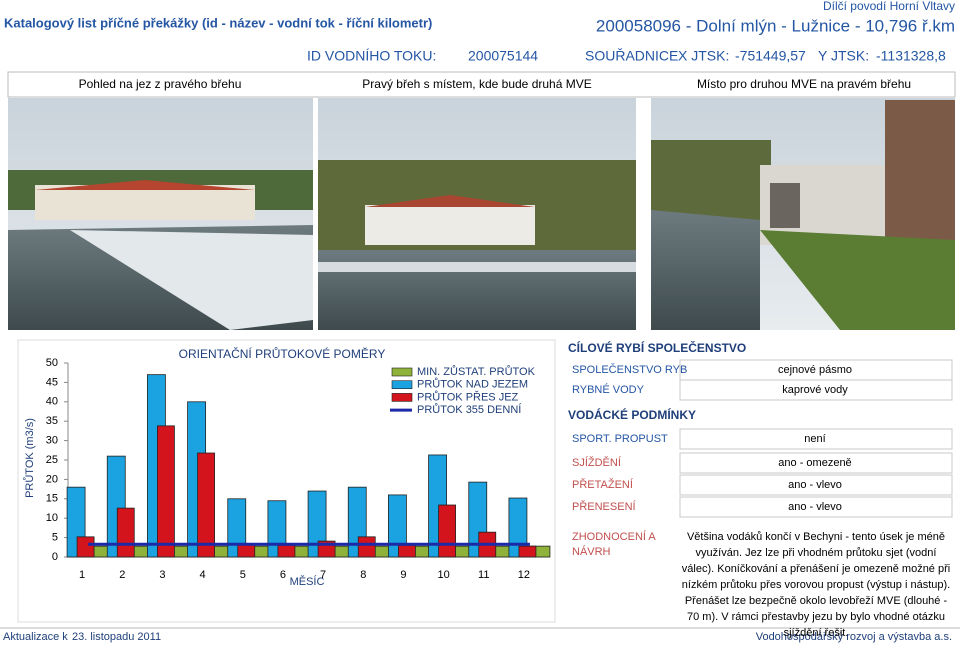 The image size is (960, 645). Describe the element at coordinates (52, 363) in the screenshot. I see `y-tick-label: 50` at that location.